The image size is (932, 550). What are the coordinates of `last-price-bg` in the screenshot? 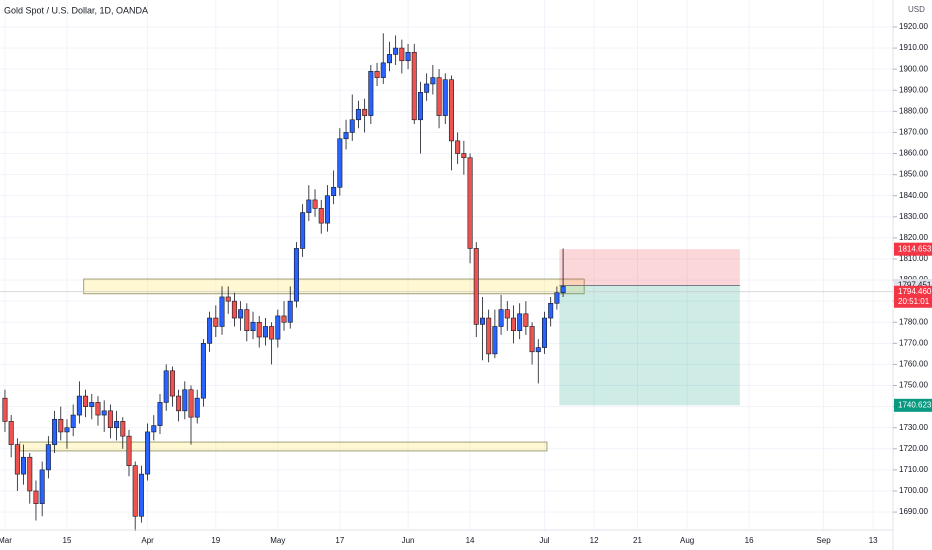 It's located at (913, 296).